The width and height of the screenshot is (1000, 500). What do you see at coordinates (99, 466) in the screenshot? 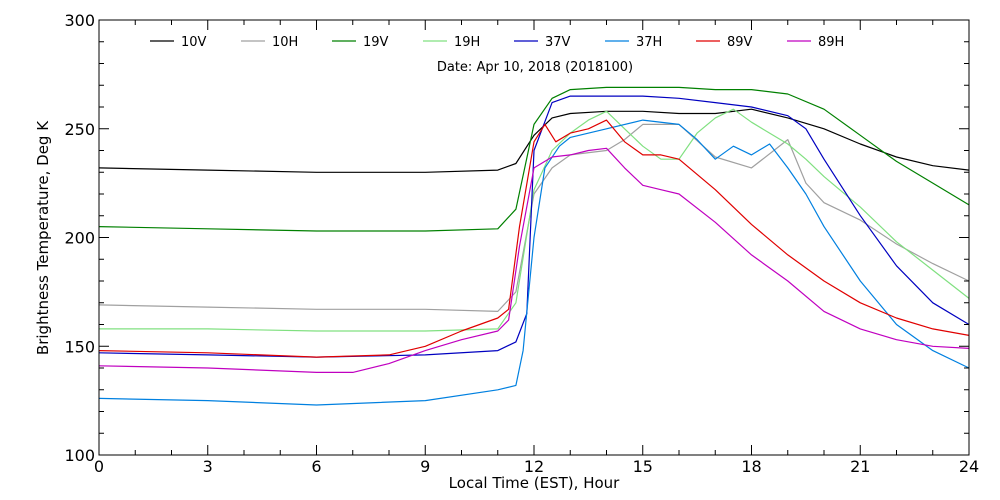
I see `x-tick-label: 0` at bounding box center [99, 466].